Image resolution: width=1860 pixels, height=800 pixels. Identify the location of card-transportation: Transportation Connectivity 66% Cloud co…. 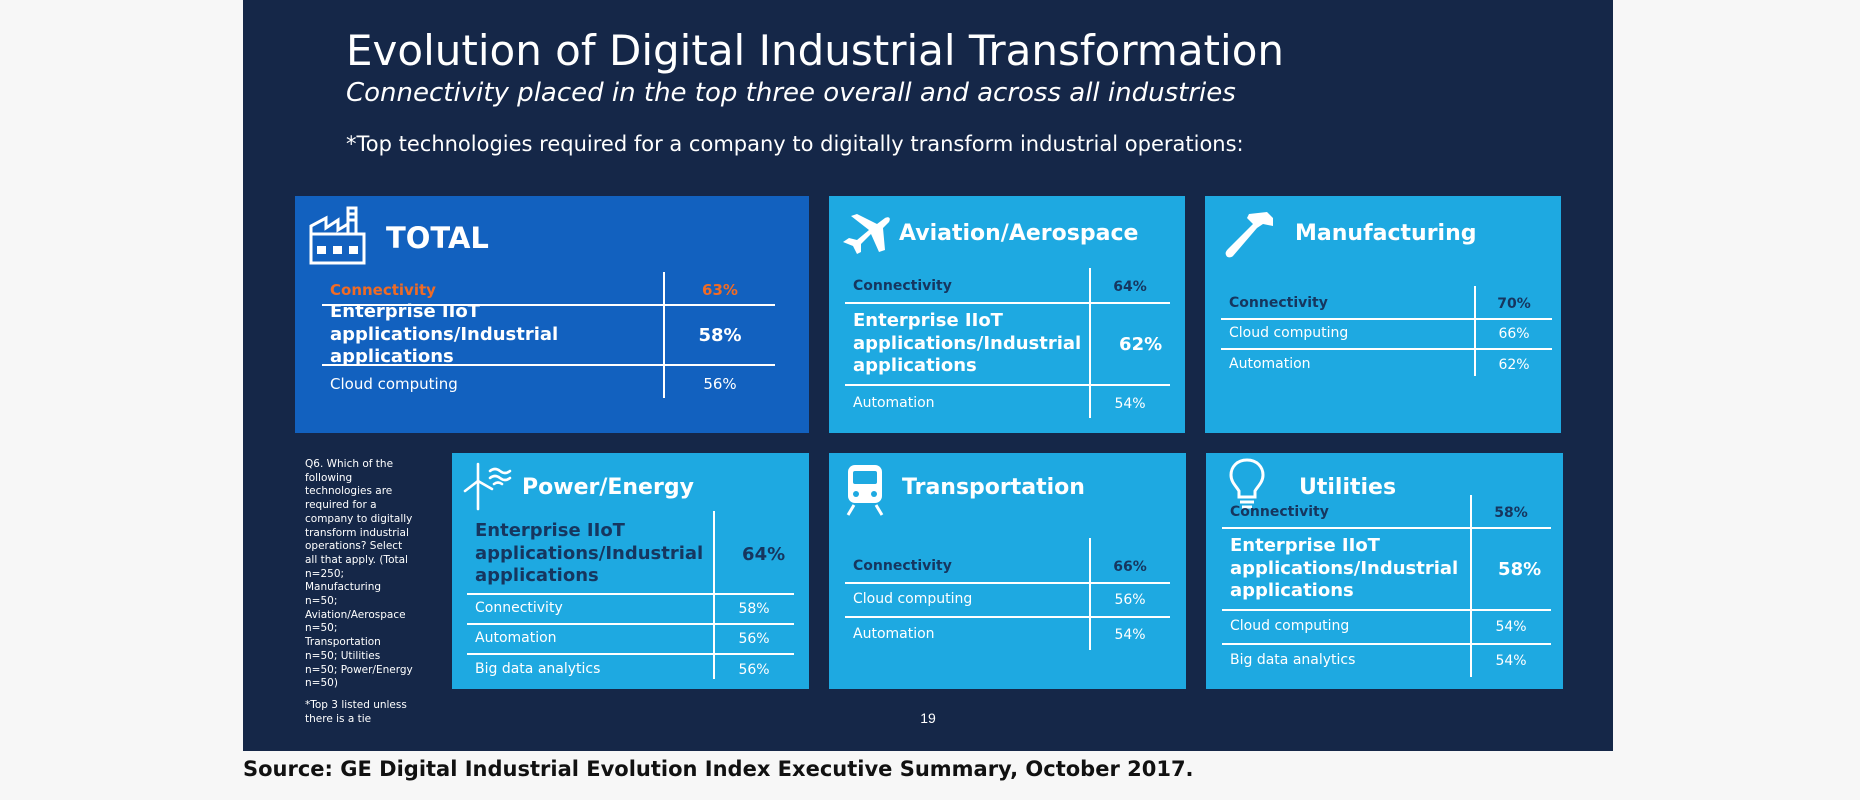
(1007, 571).